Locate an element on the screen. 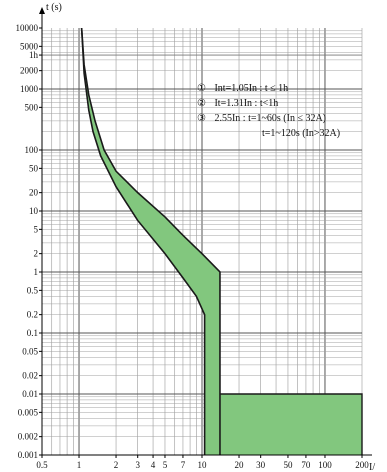 This screenshot has width=387, height=472. x-tick-label: 30 is located at coordinates (261, 465).